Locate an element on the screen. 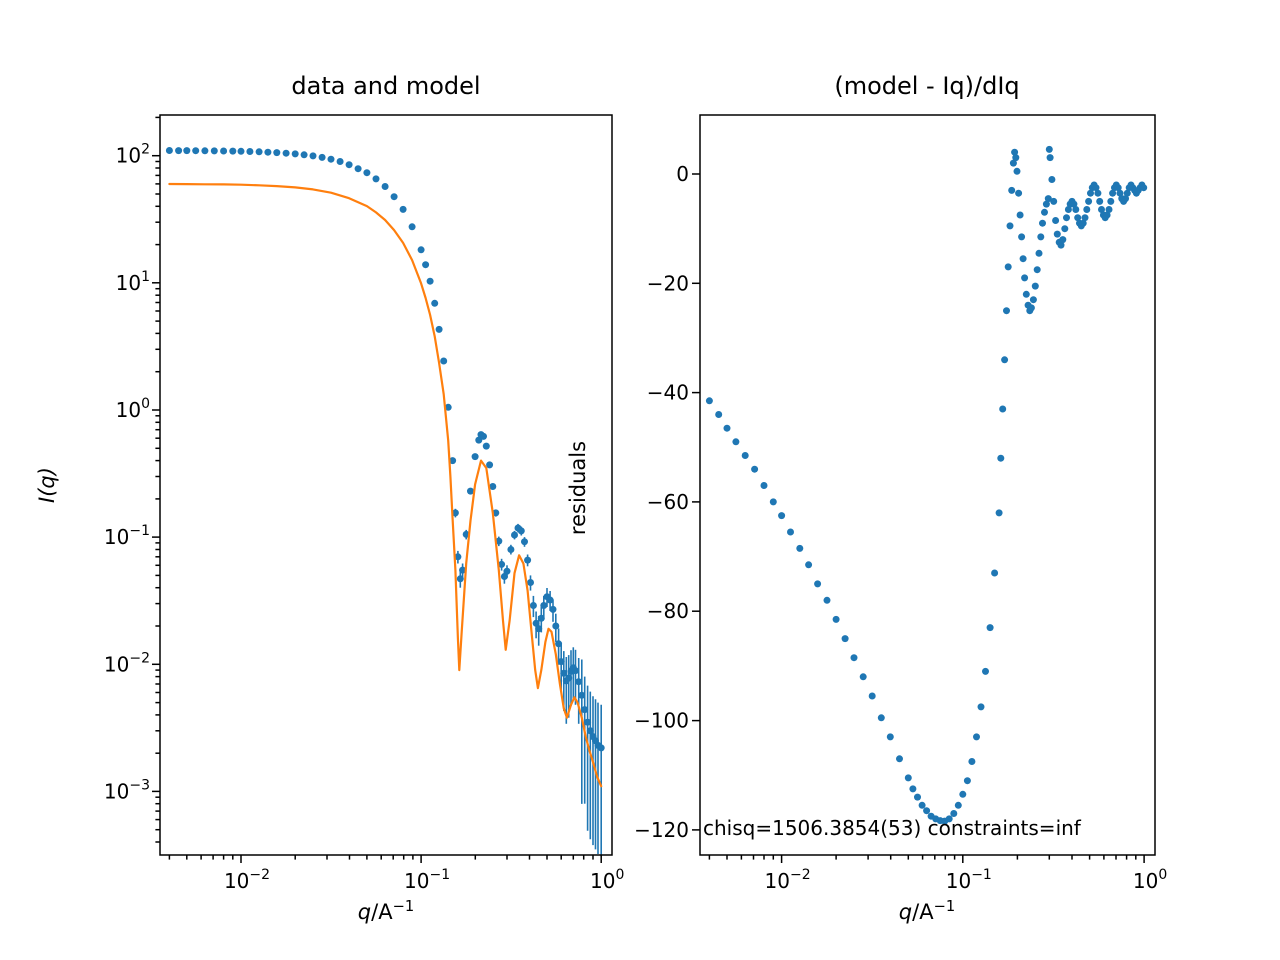 The image size is (1280, 960). svg-text: 10² is located at coordinates (133, 155).